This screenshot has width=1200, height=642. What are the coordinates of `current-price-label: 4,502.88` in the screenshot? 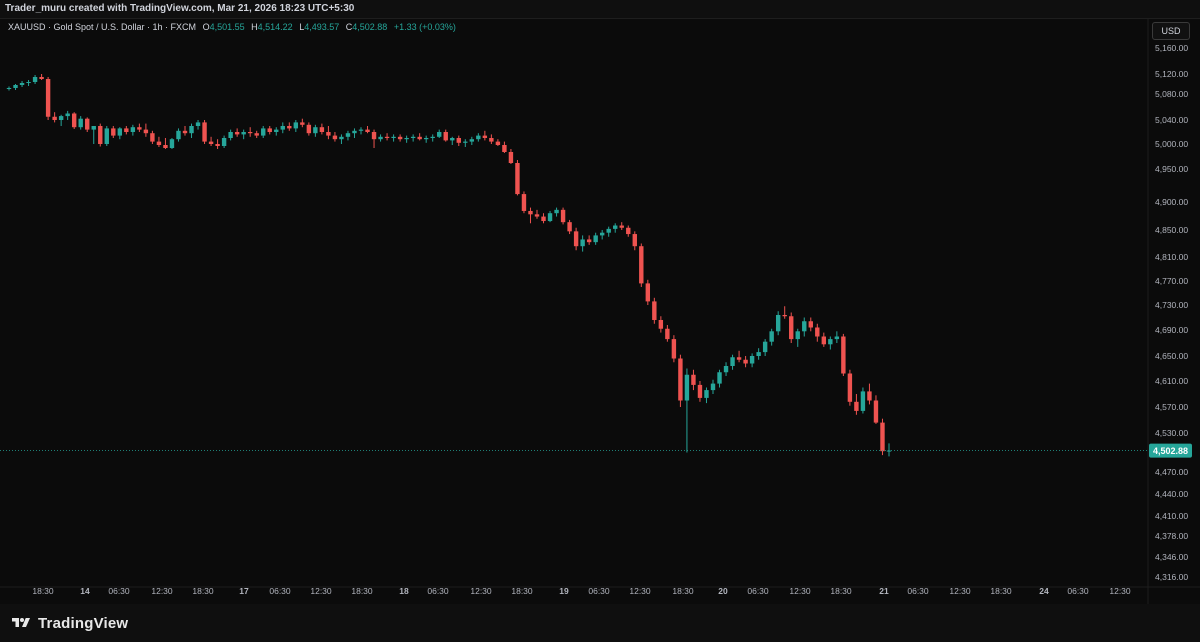 It's located at (1170, 451).